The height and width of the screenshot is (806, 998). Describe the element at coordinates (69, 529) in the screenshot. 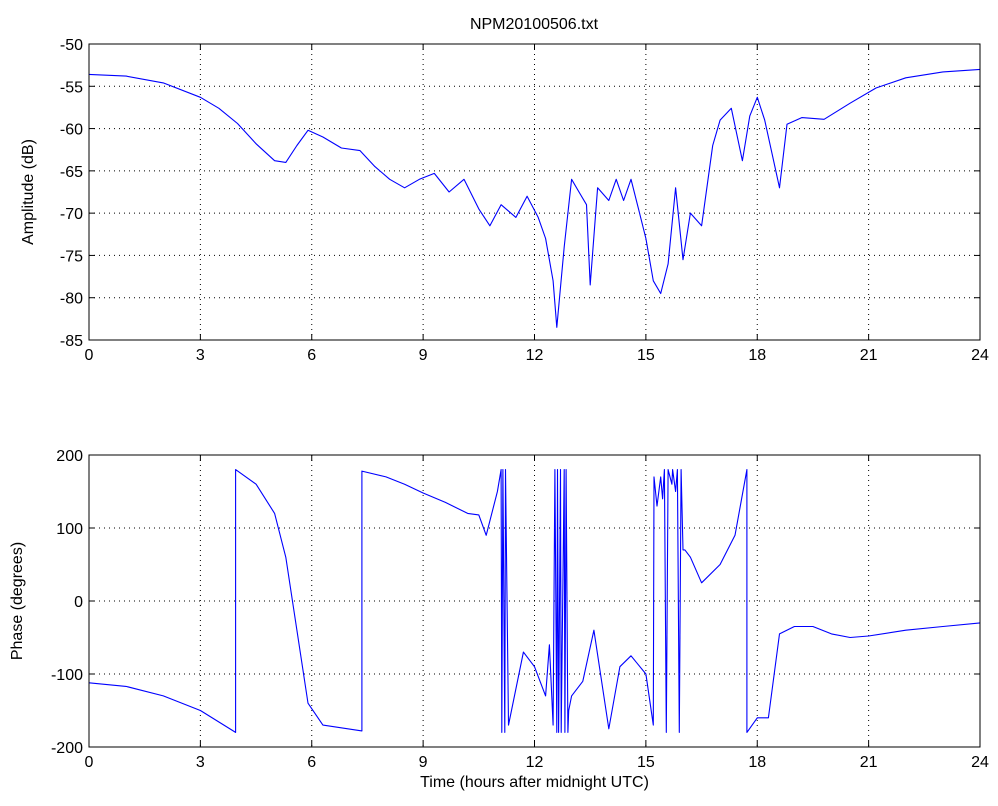

I see `y-tick-label: 100` at that location.